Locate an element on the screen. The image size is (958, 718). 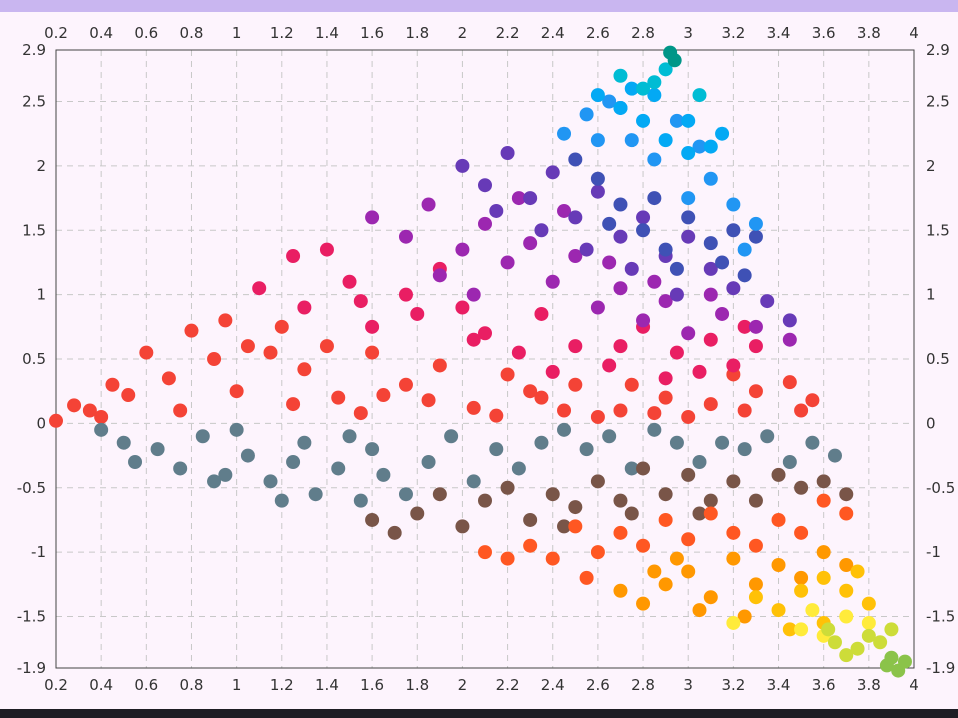
x-tick-label-top: 2.4 is located at coordinates (553, 33).